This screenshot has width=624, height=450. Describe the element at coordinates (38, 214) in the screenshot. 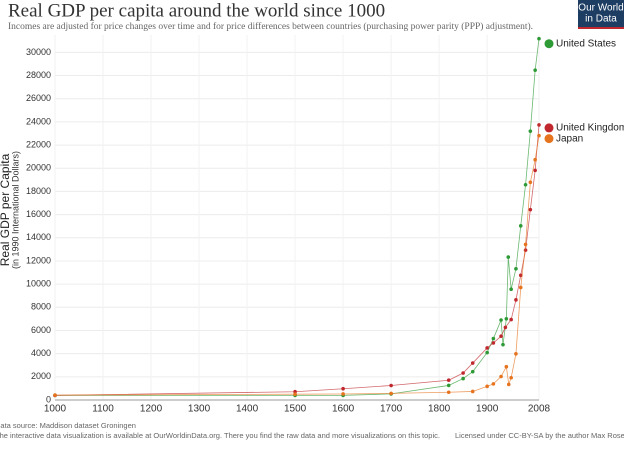

I see `y-tick-label: 16000` at that location.